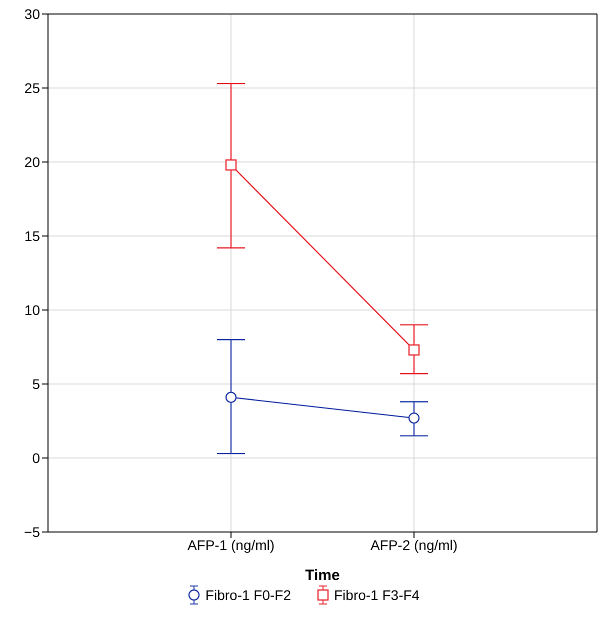 The height and width of the screenshot is (619, 600). I want to click on y-tick-label: −5, so click(32, 532).